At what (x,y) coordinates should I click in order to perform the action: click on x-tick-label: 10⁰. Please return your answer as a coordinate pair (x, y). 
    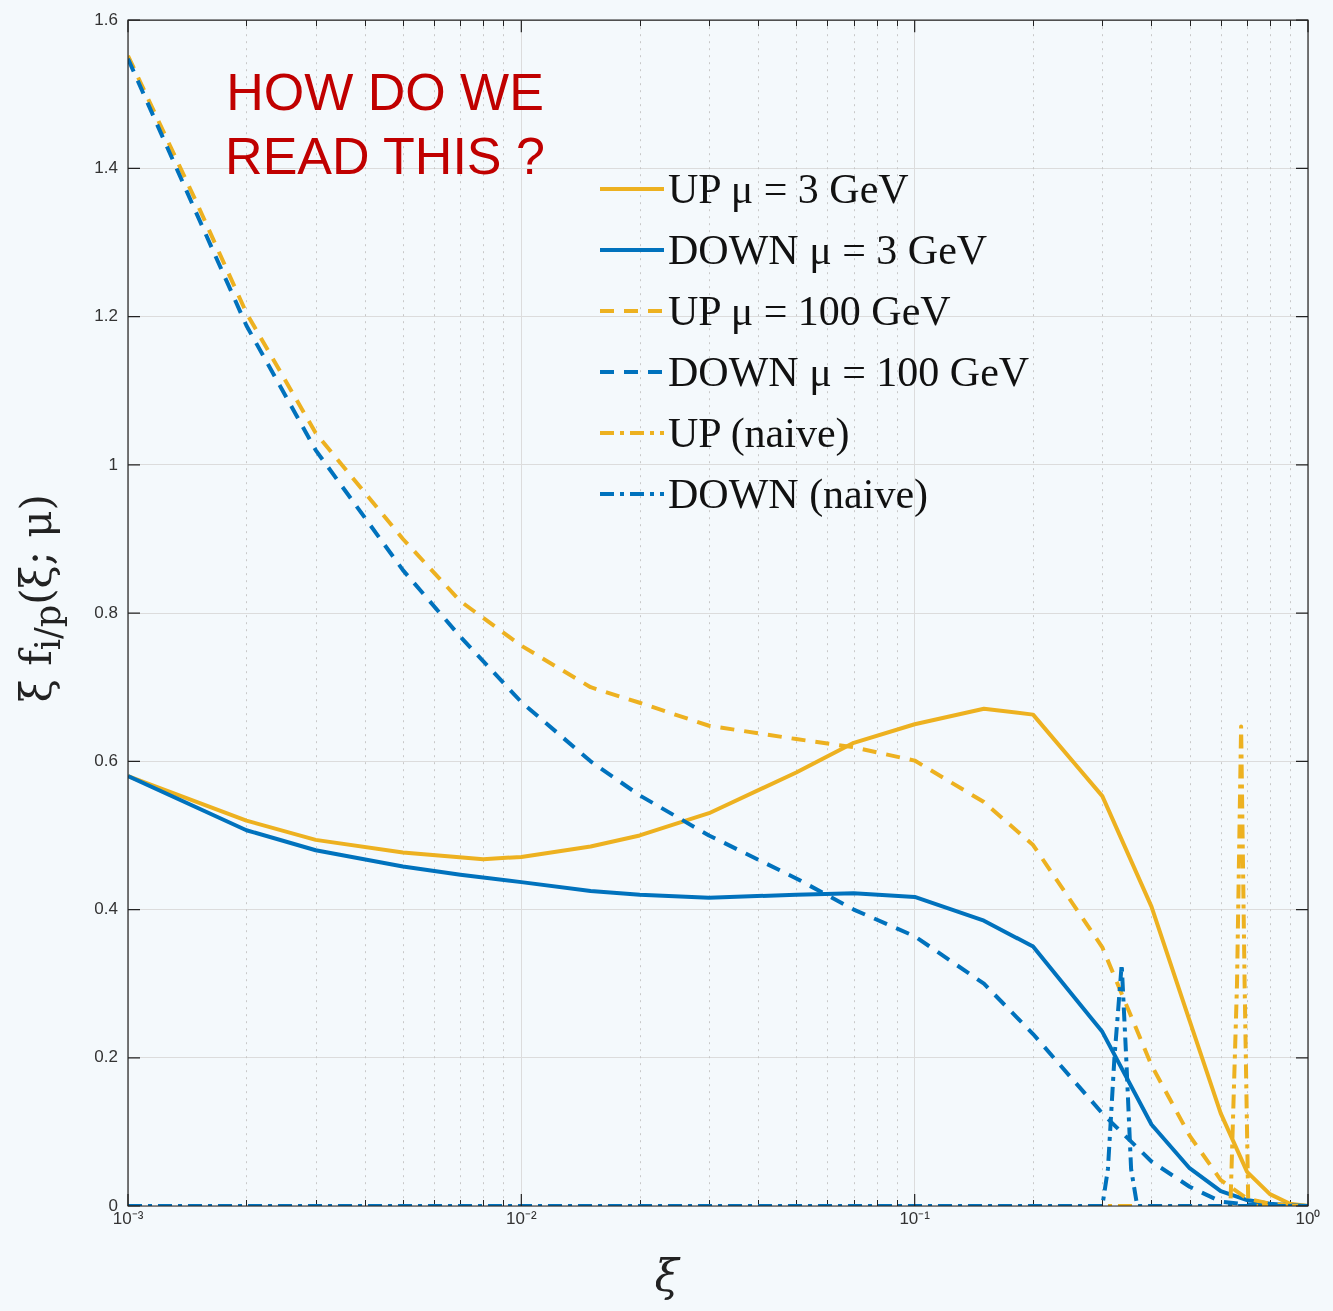
    Looking at the image, I should click on (1308, 1218).